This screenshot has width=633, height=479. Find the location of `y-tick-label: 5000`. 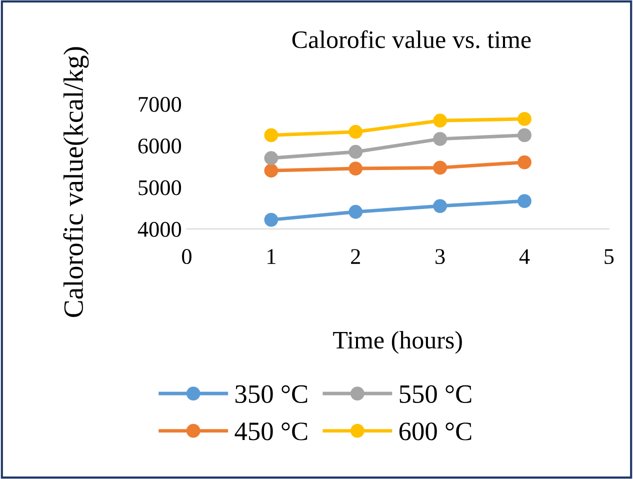

y-tick-label: 5000 is located at coordinates (160, 188).